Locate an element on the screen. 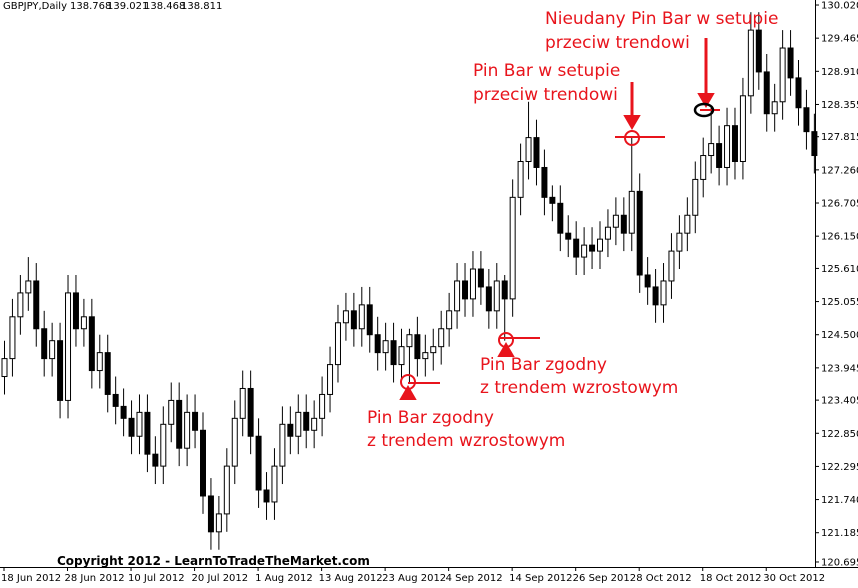  y-tick-label: 120.695 is located at coordinates (839, 562).